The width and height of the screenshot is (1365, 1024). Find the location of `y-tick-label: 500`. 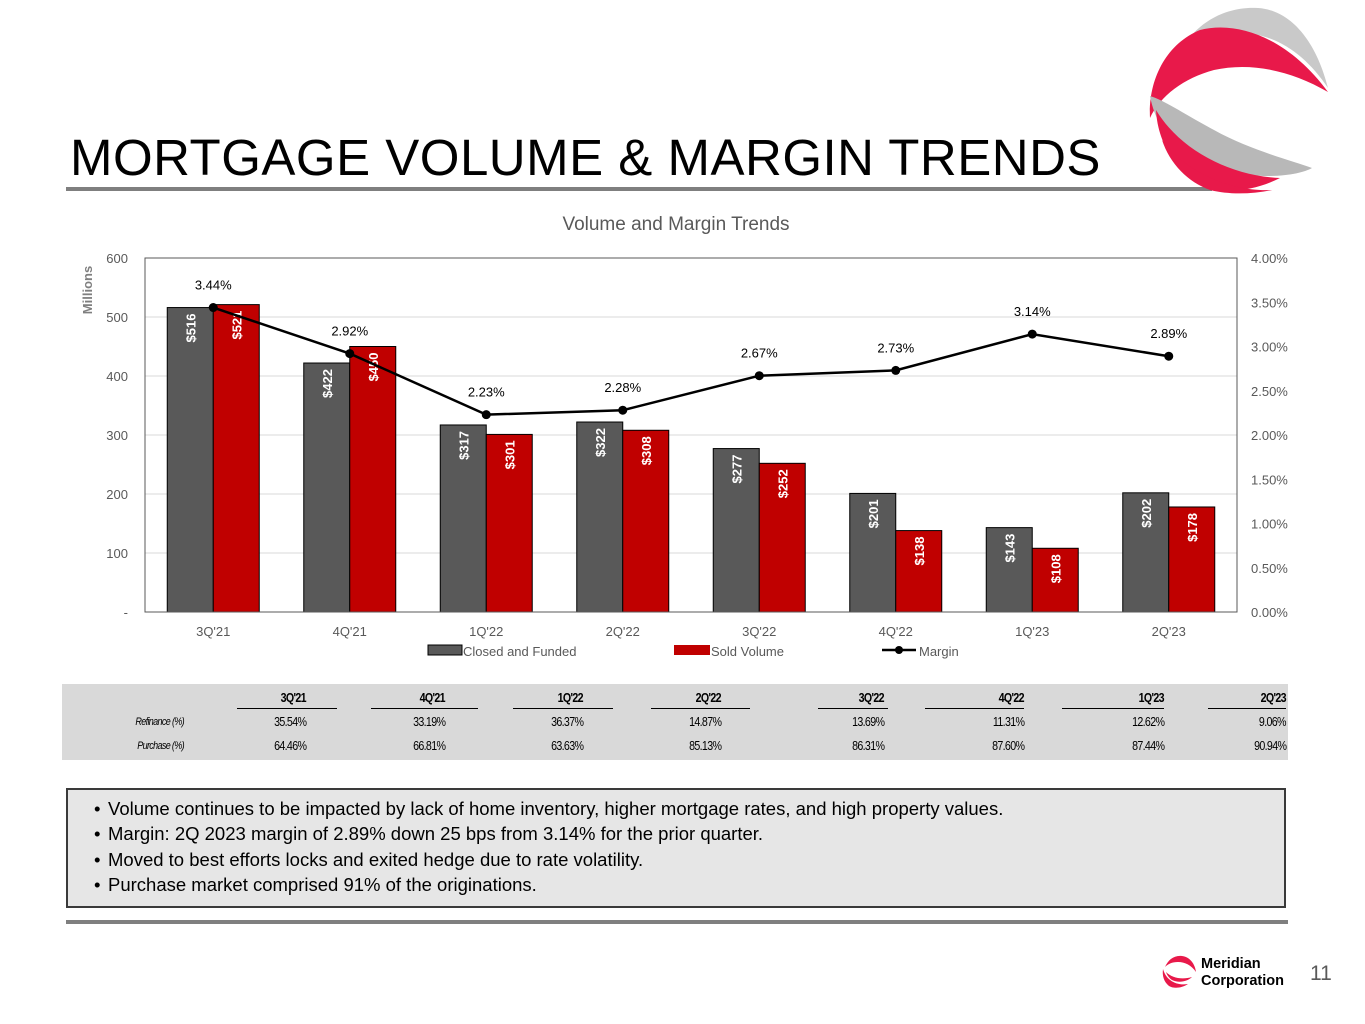

y-tick-label: 500 is located at coordinates (117, 317).